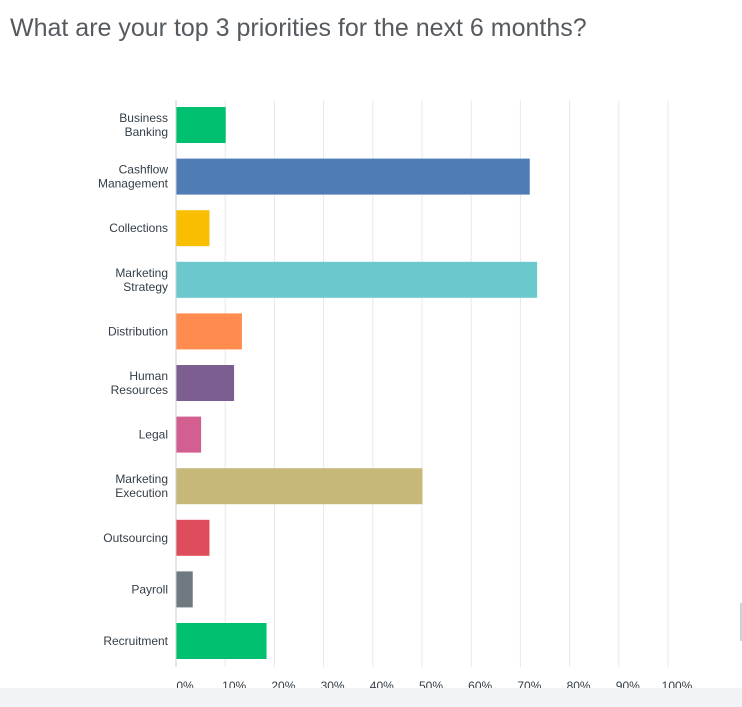 This screenshot has height=707, width=742. Describe the element at coordinates (133, 177) in the screenshot. I see `category-label-cashflow-management: Cashflow Management` at that location.